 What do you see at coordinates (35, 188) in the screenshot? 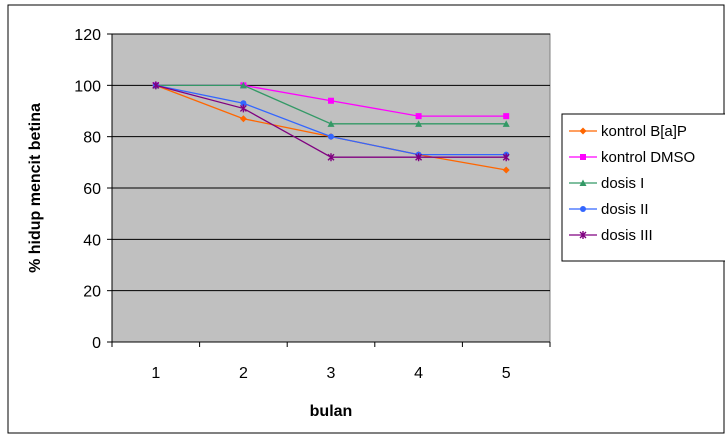
I see `y-axis-title: % hidup mencit betina` at bounding box center [35, 188].